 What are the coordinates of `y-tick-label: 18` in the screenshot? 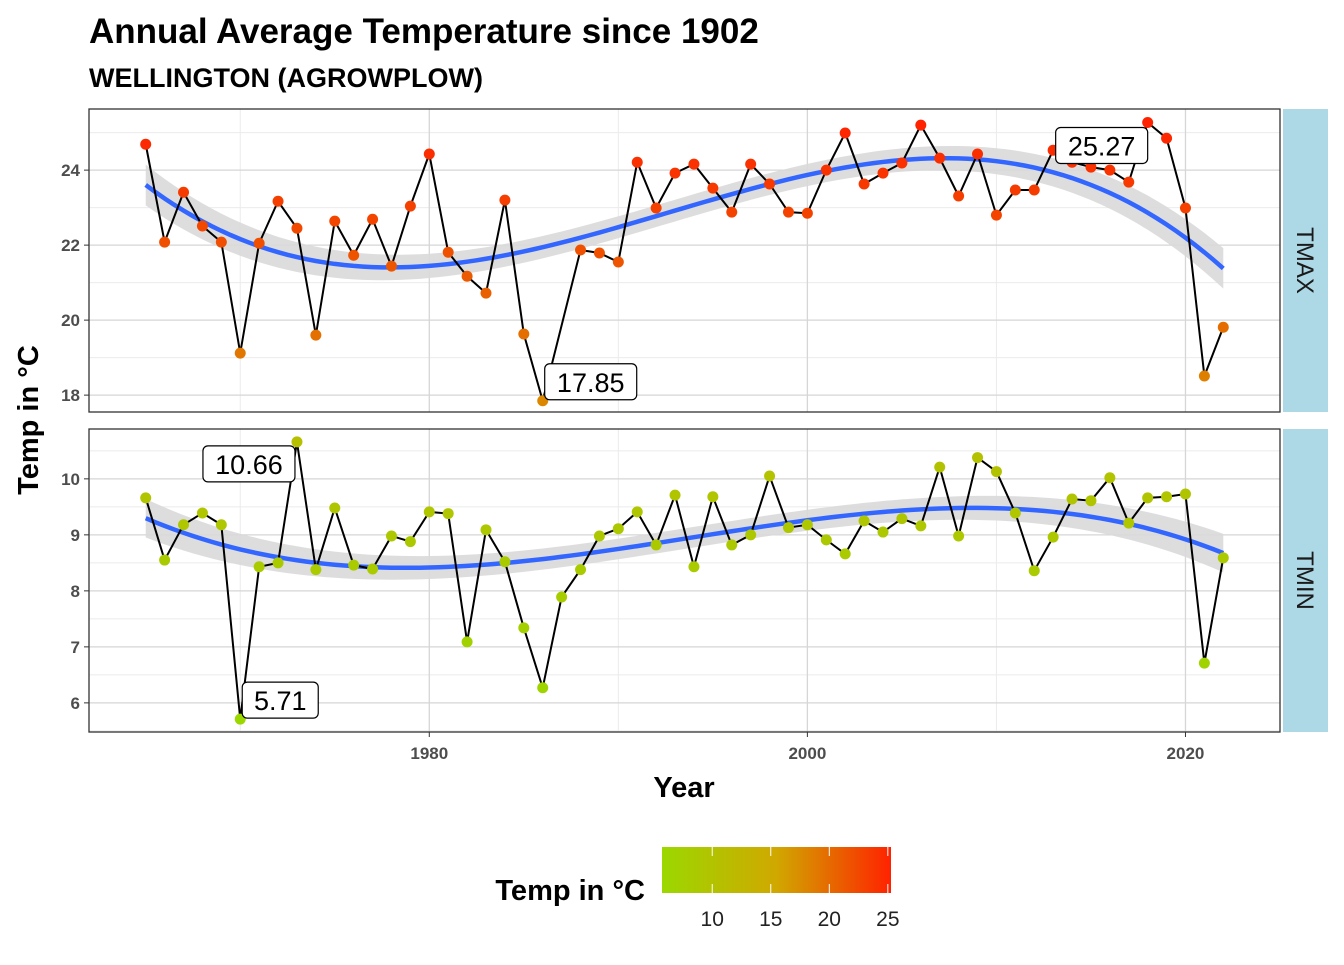 It's located at (70, 395).